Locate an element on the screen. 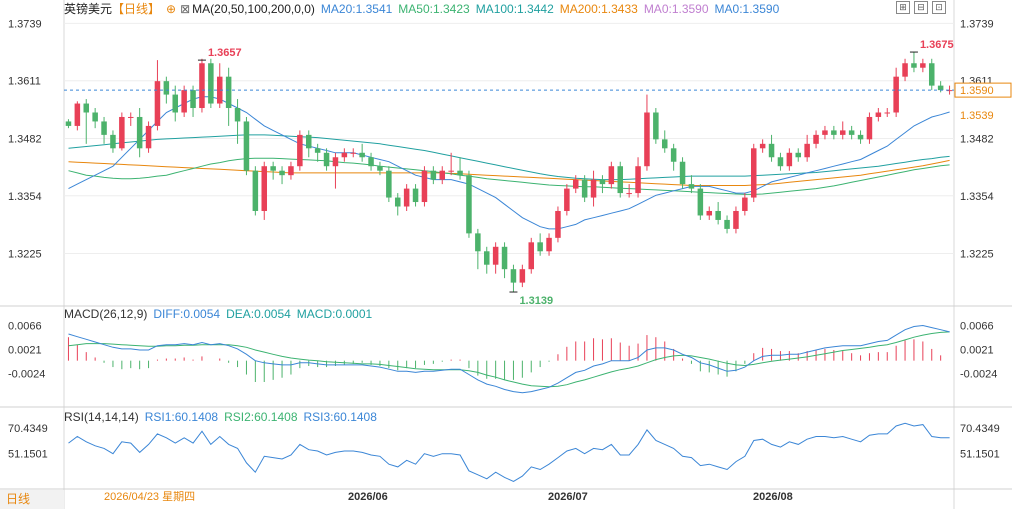  ma20-tag-label: 1.3539 is located at coordinates (977, 116).